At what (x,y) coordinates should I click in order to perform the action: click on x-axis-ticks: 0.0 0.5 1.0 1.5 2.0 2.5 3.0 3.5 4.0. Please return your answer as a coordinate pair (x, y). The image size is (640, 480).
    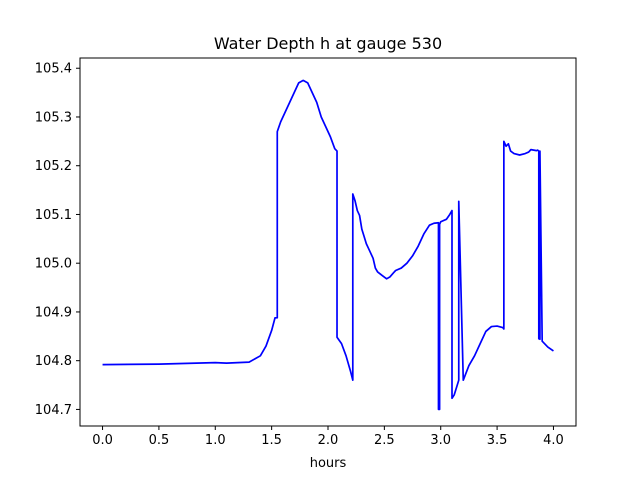
    Looking at the image, I should click on (328, 437).